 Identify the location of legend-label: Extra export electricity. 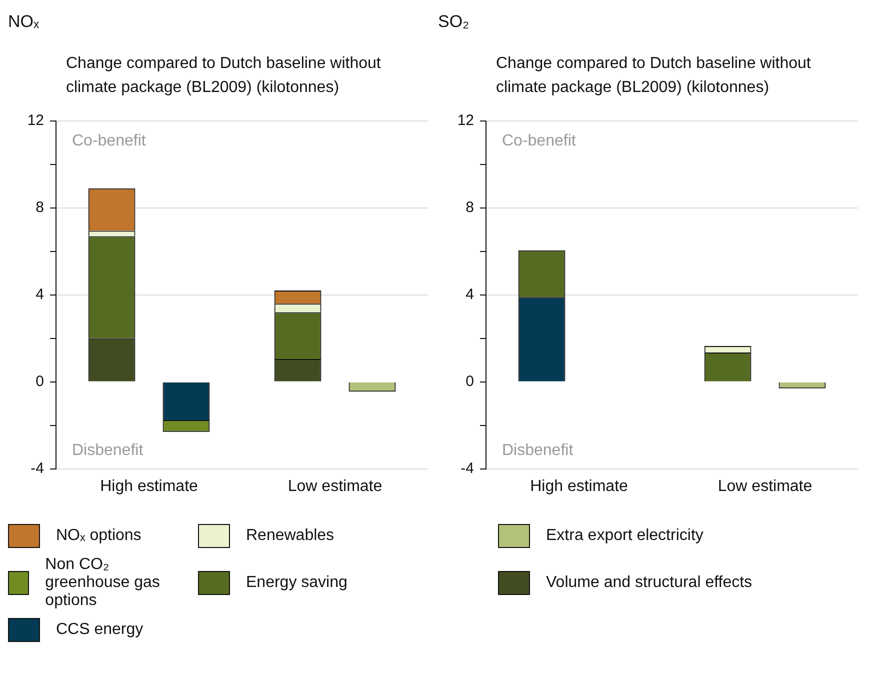
(625, 536).